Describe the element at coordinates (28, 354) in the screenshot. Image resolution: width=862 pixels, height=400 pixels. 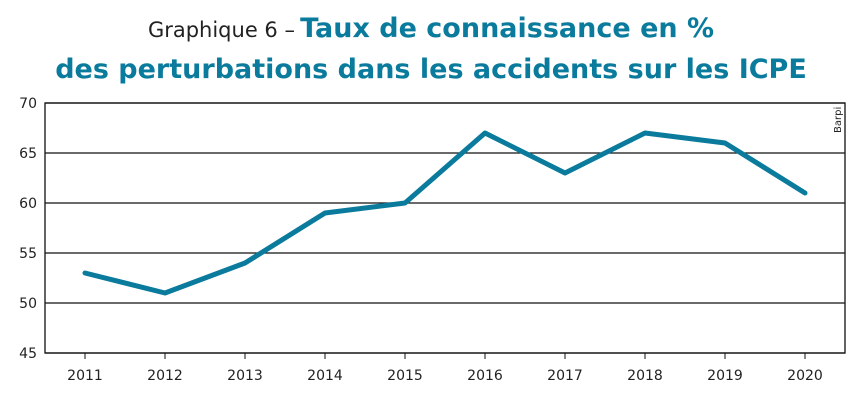
I see `y-tick-label: 45` at that location.